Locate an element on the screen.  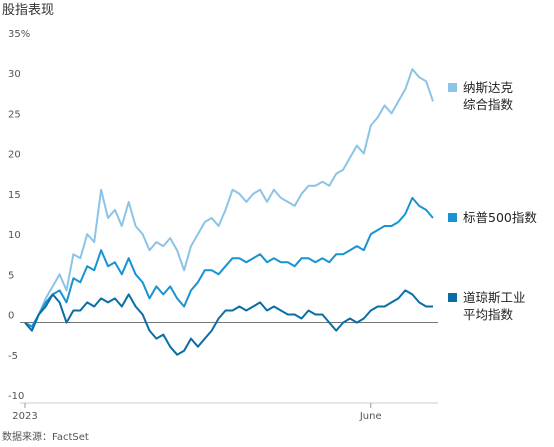
y-tick-label: 20 is located at coordinates (14, 155).